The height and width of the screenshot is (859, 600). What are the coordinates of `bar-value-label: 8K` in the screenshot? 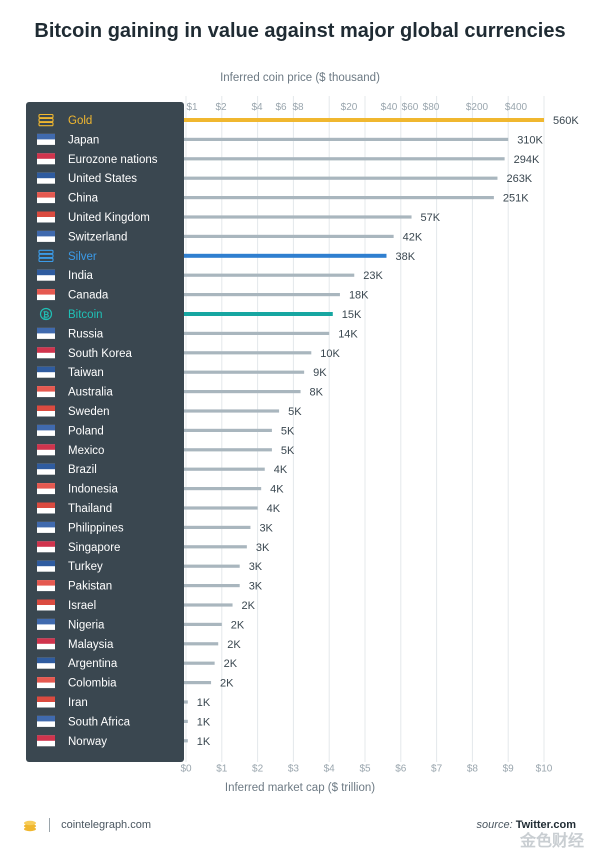 It's located at (317, 393).